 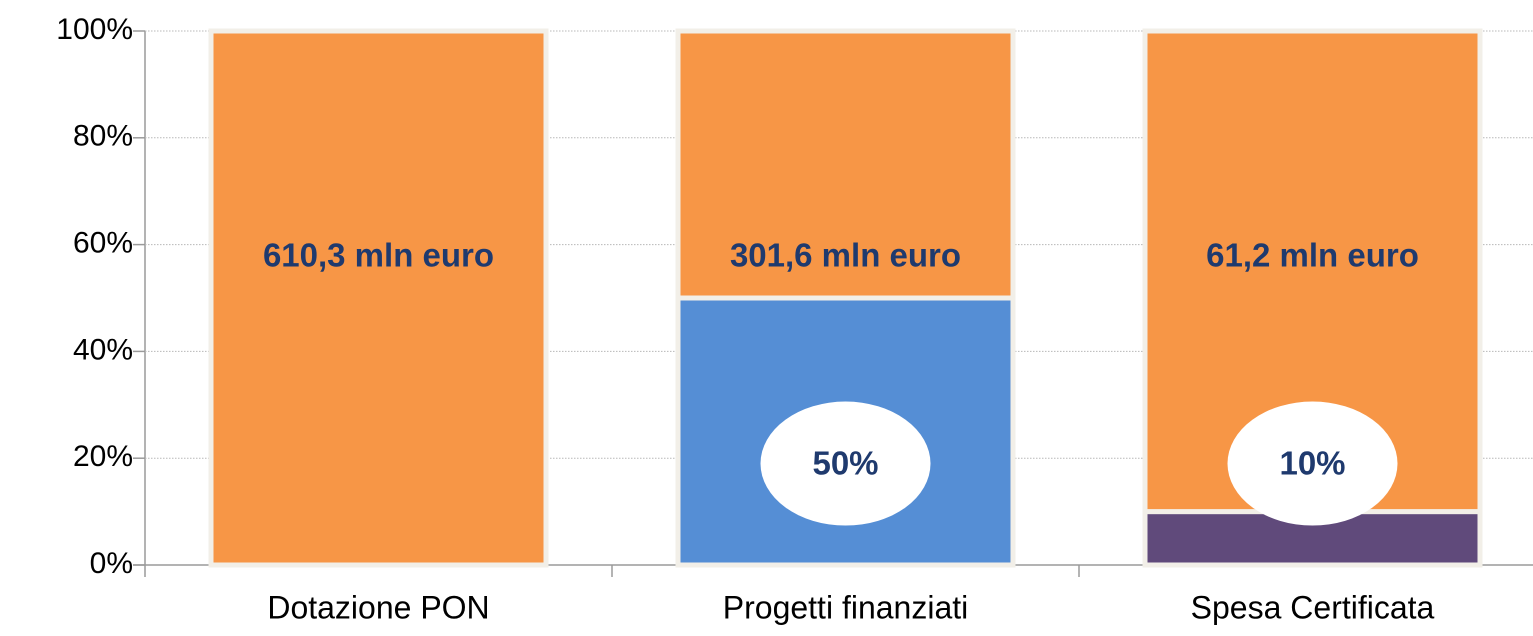 I want to click on data-label: 50%, so click(x=845, y=462).